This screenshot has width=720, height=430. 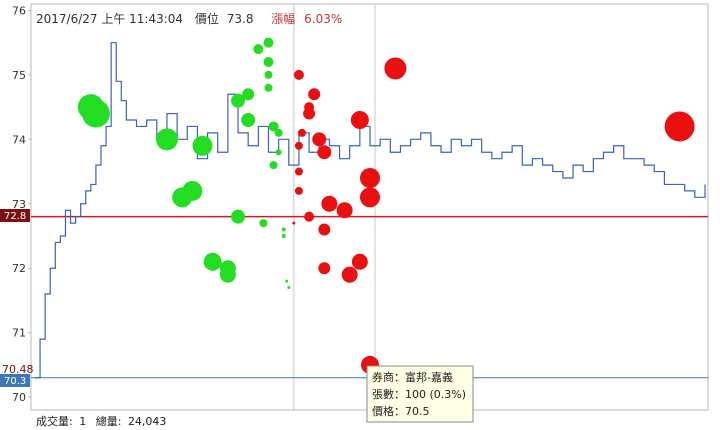 I want to click on header-price-label: 價位, so click(x=207, y=18).